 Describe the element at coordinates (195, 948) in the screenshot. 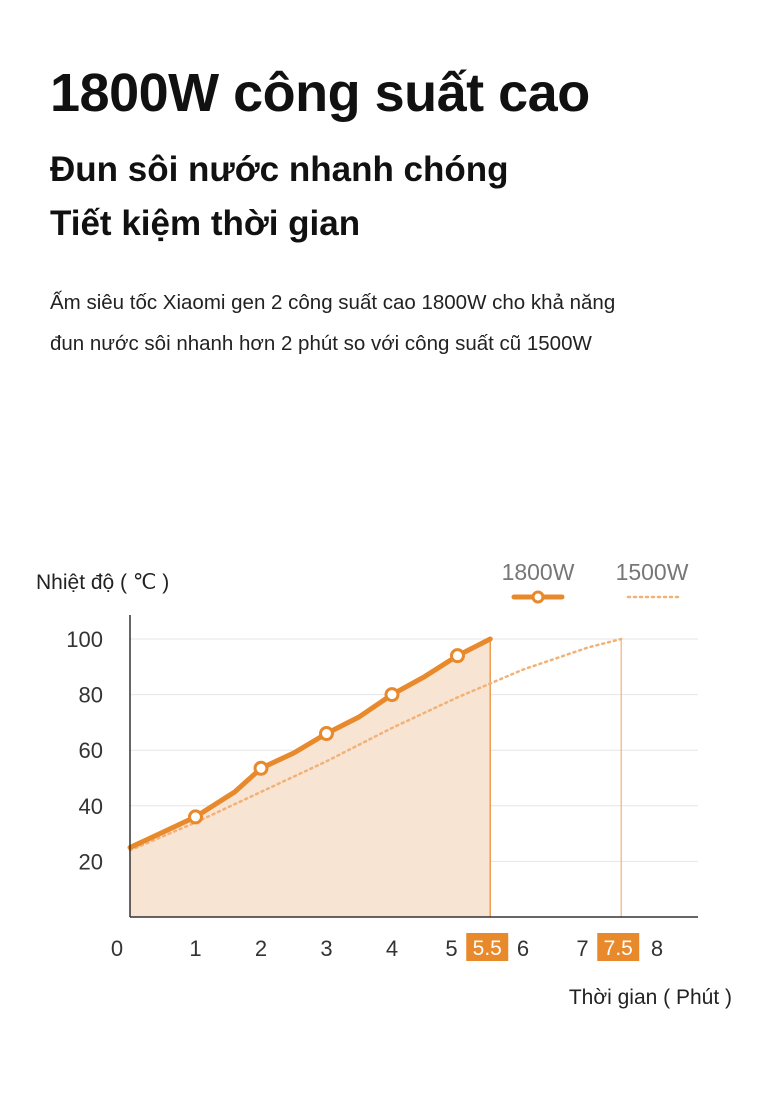

I see `x-tick-label: 1` at that location.